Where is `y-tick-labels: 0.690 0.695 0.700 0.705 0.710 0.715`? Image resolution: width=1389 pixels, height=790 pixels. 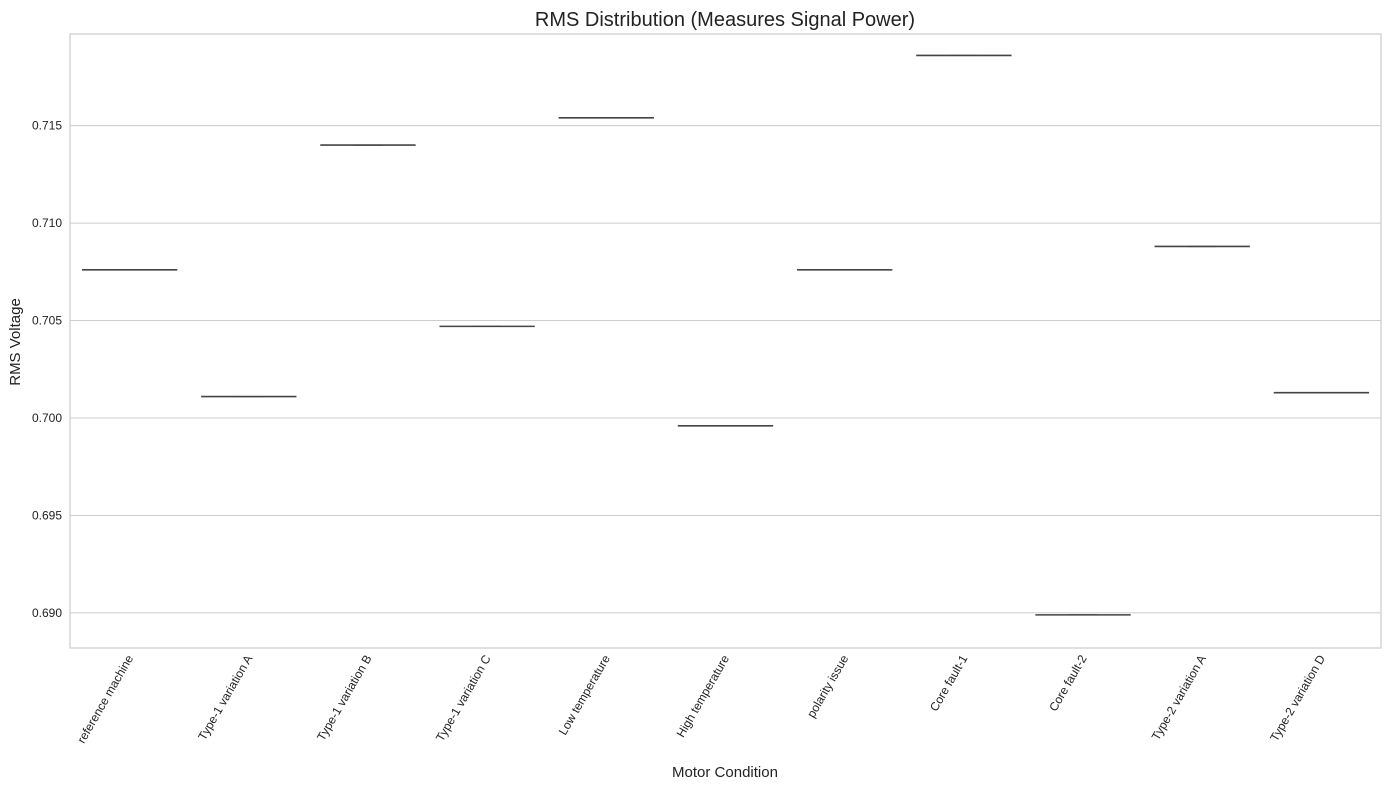
y-tick-labels: 0.690 0.695 0.700 0.705 0.710 0.715 is located at coordinates (47, 369).